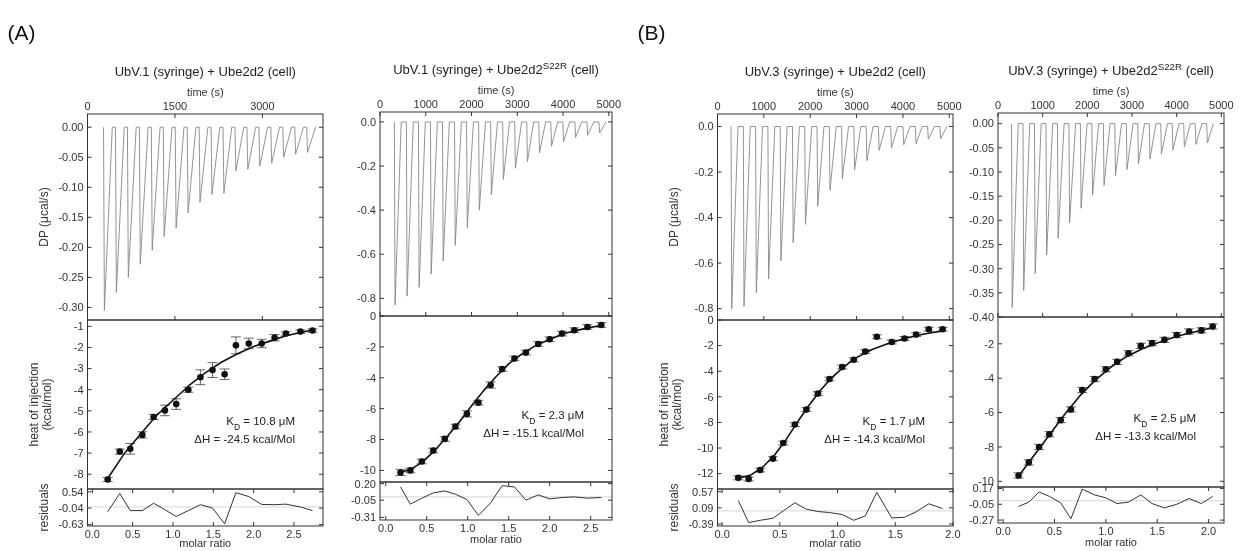 The height and width of the screenshot is (551, 1250). Describe the element at coordinates (981, 220) in the screenshot. I see `y-tick-label: -0.20` at that location.